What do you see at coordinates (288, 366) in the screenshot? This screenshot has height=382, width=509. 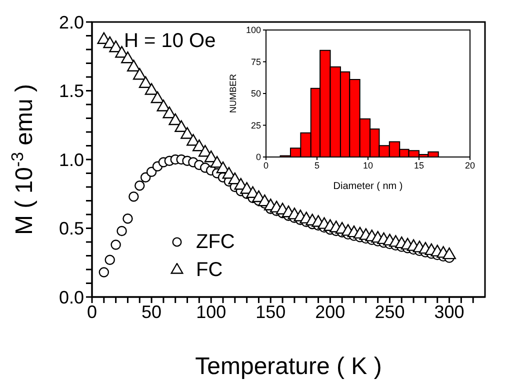 I see `x-axis-title: Temperature ( K )` at bounding box center [288, 366].